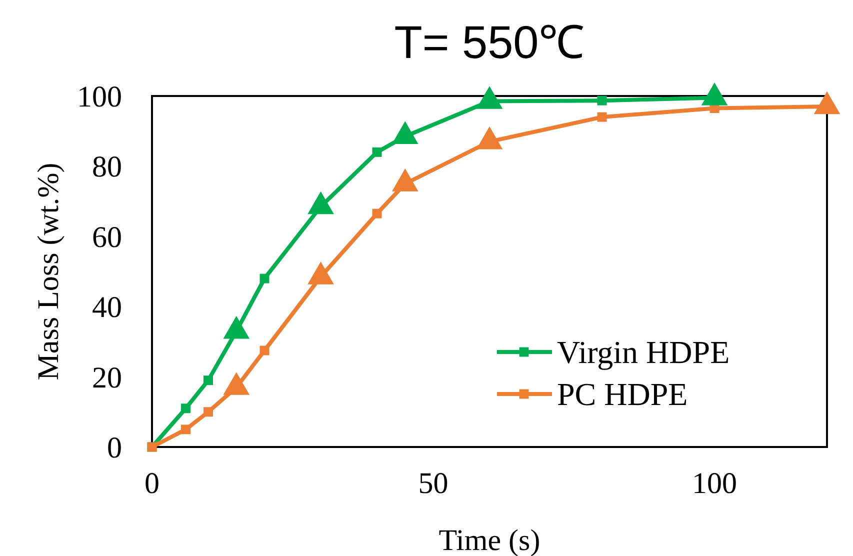 The image size is (853, 556). What do you see at coordinates (107, 377) in the screenshot?
I see `y-tick-label: 20` at bounding box center [107, 377].